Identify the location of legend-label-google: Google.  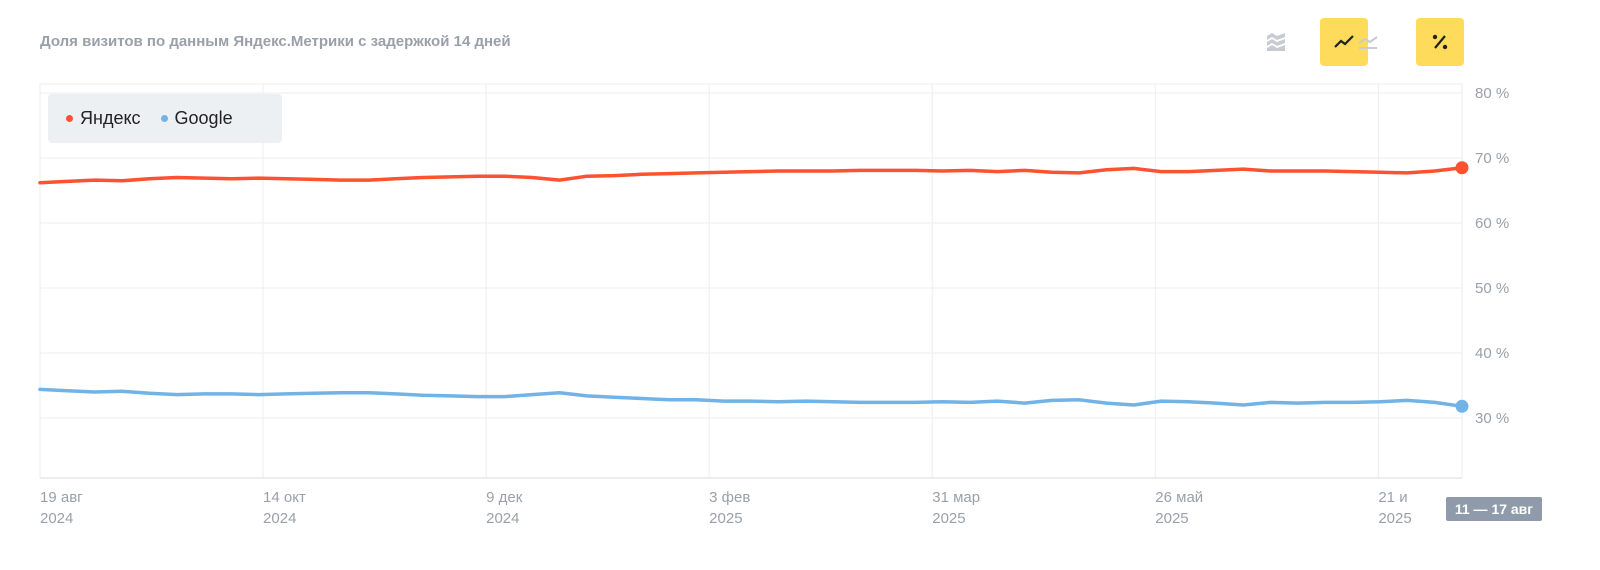
(203, 118).